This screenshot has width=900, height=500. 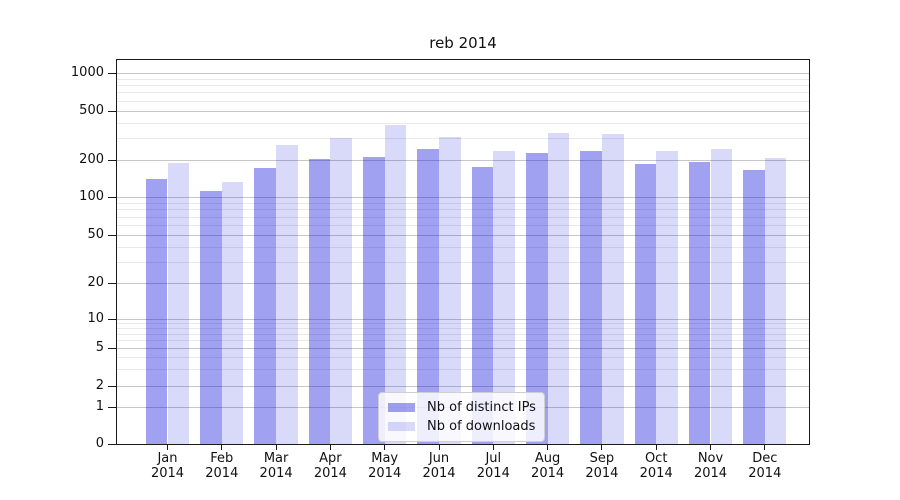 What do you see at coordinates (385, 458) in the screenshot?
I see `x-tick-label-month: May` at bounding box center [385, 458].